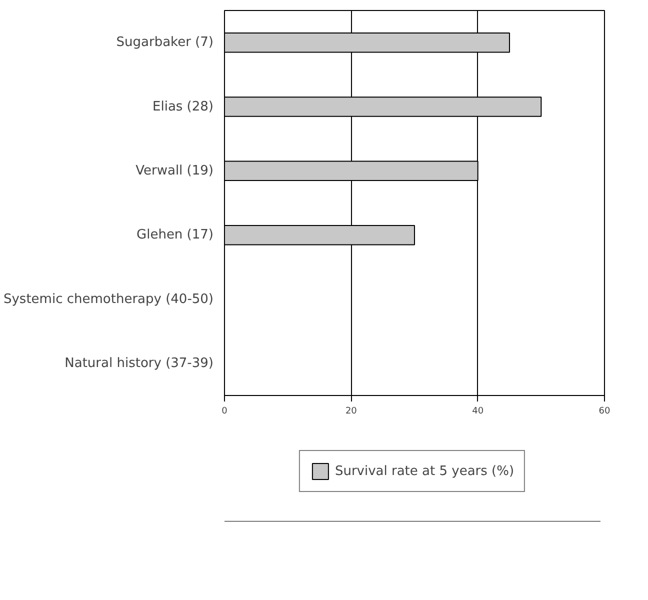  I want to click on y-tick-label: Glehen (17), so click(175, 235).